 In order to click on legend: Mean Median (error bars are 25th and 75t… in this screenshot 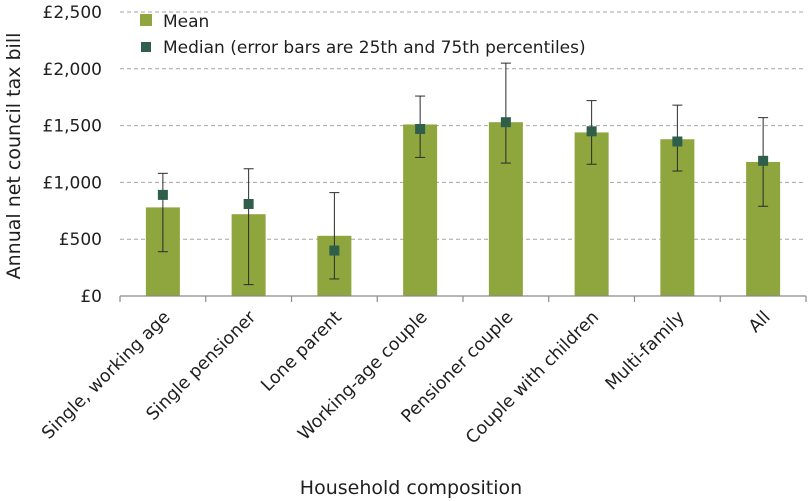, I will do `click(363, 35)`.